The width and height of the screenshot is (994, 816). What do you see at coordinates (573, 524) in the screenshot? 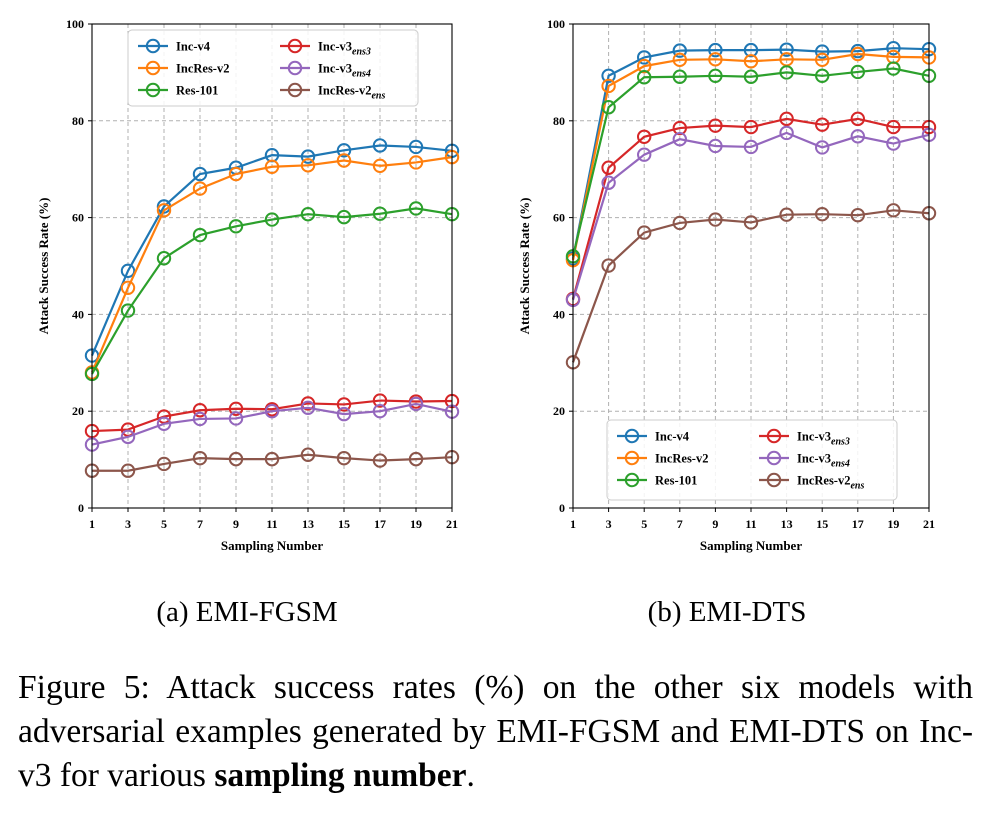
I see `x-tick-label: 1` at bounding box center [573, 524].